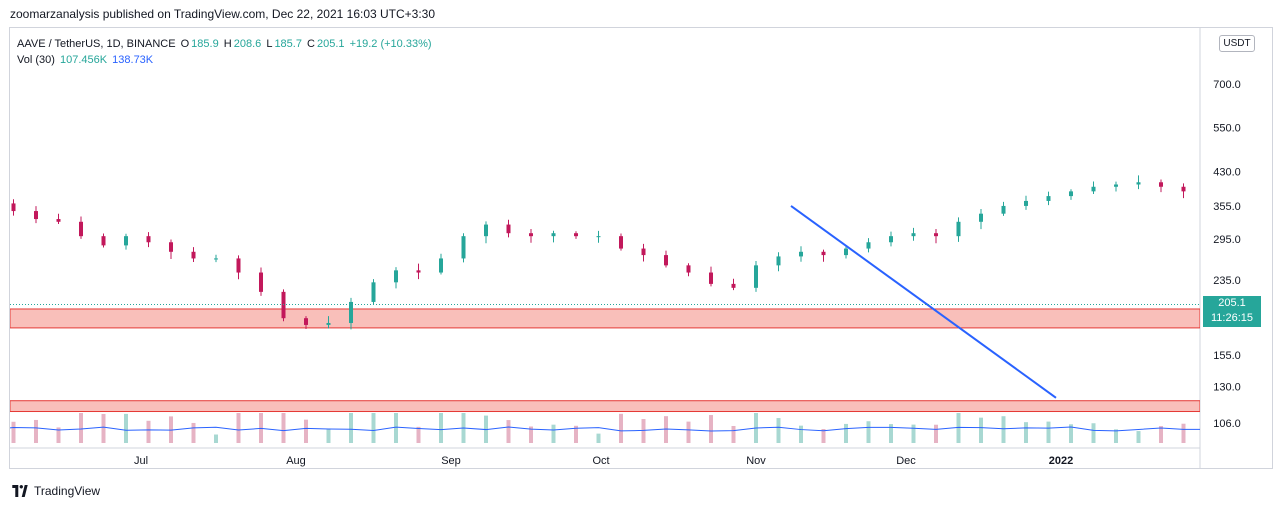  What do you see at coordinates (1227, 85) in the screenshot?
I see `y-tick-label: 700.0` at bounding box center [1227, 85].